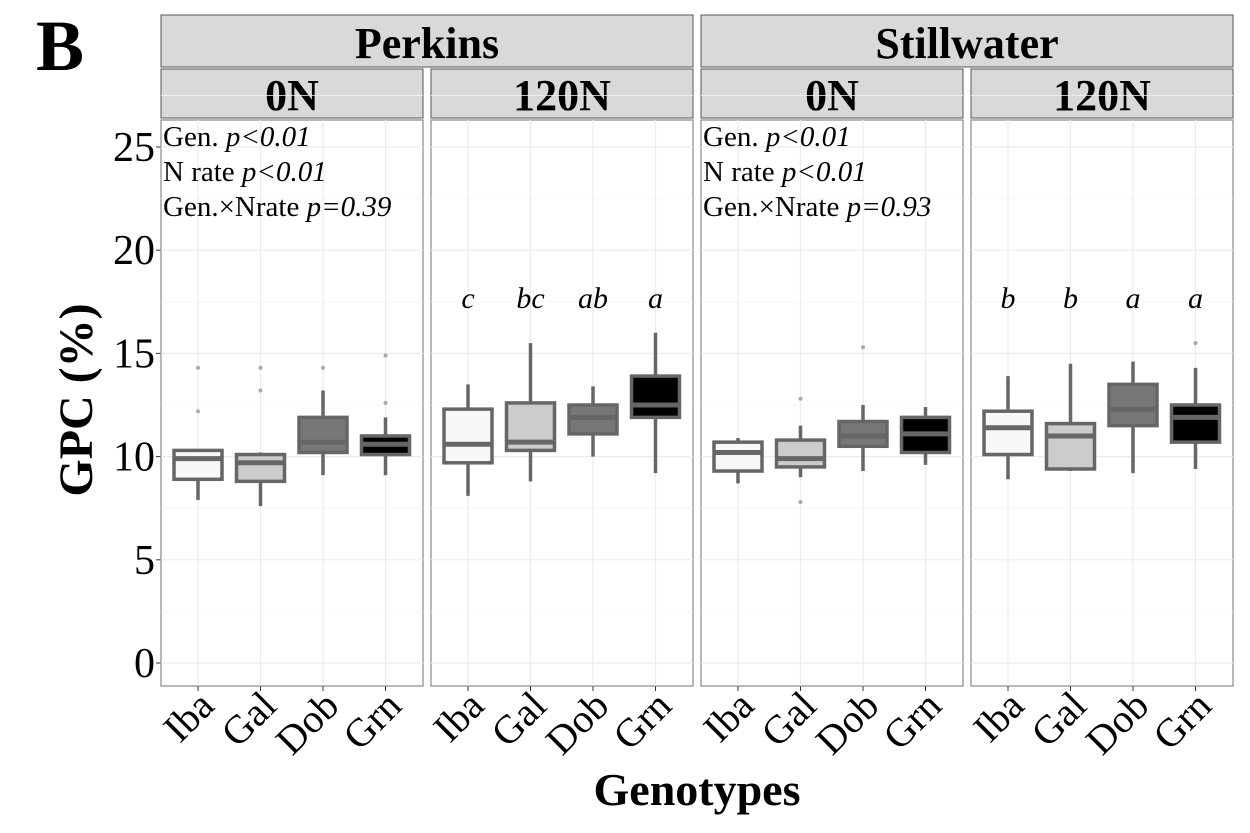  What do you see at coordinates (134, 458) in the screenshot?
I see `y-tick-label: 10` at bounding box center [134, 458].